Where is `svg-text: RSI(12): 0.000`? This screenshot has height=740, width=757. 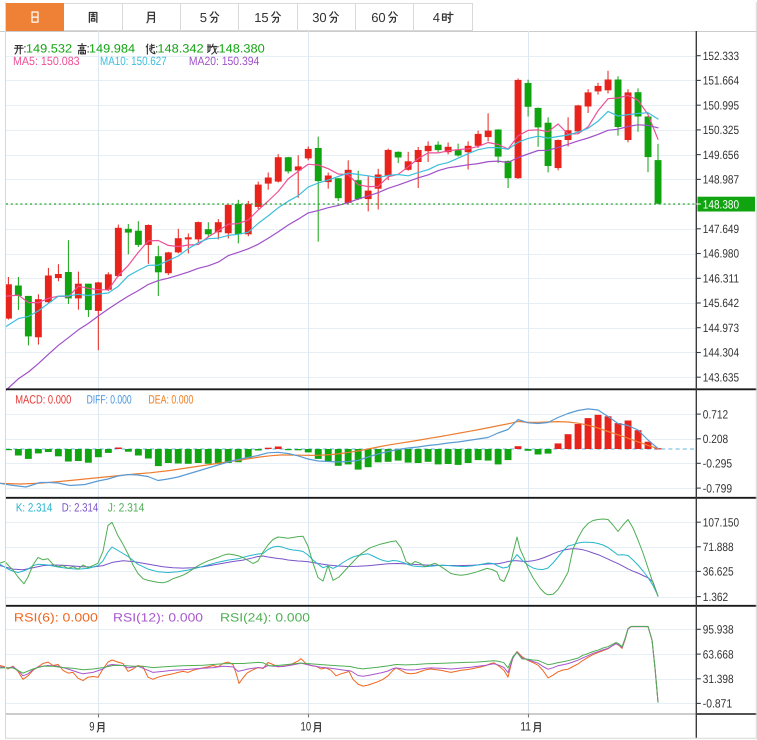
svg-text: RSI(12): 0.000 is located at coordinates (158, 618).